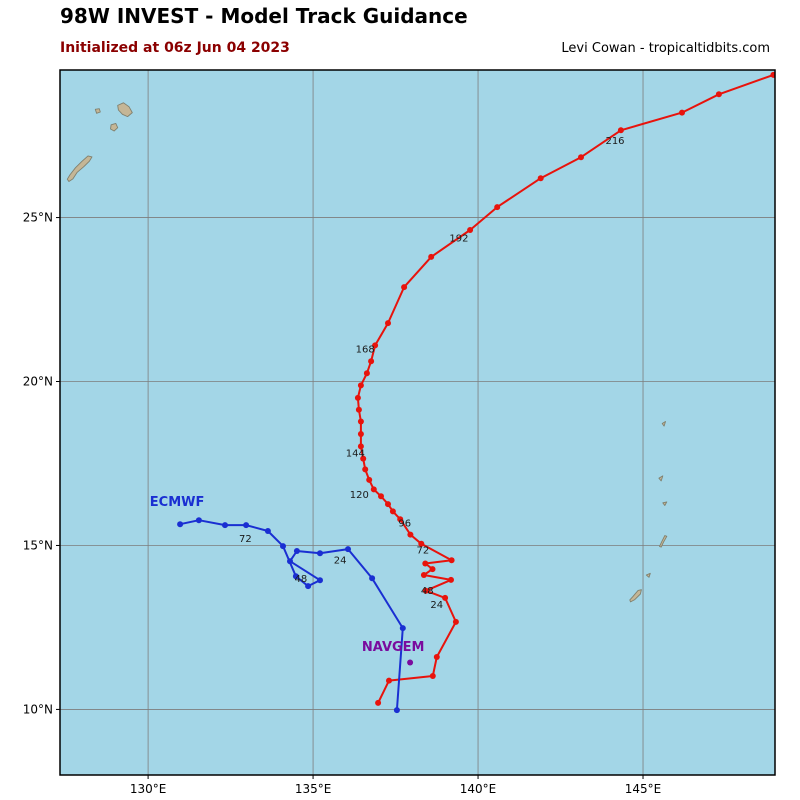 This screenshot has width=800, height=800. I want to click on ecmwf-model-label: ECMWF, so click(177, 502).